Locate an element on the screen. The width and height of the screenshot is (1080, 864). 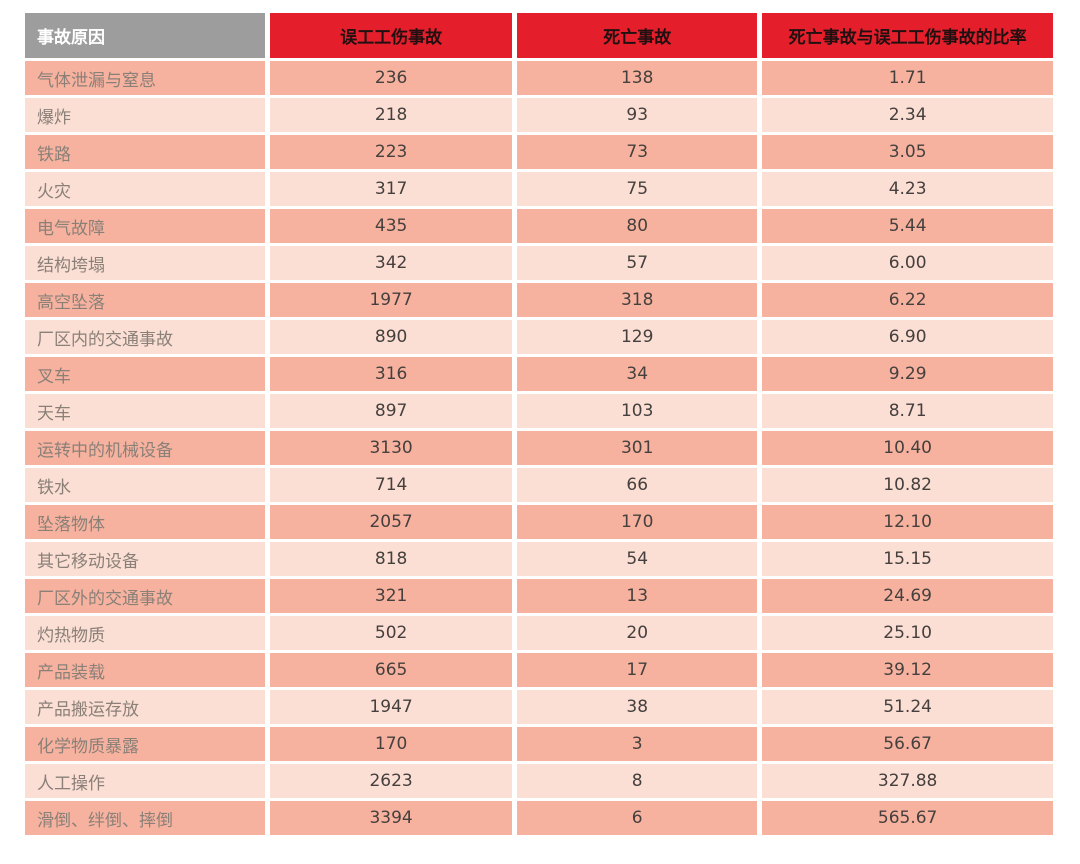
lost-time-cell: 897 is located at coordinates (391, 411).